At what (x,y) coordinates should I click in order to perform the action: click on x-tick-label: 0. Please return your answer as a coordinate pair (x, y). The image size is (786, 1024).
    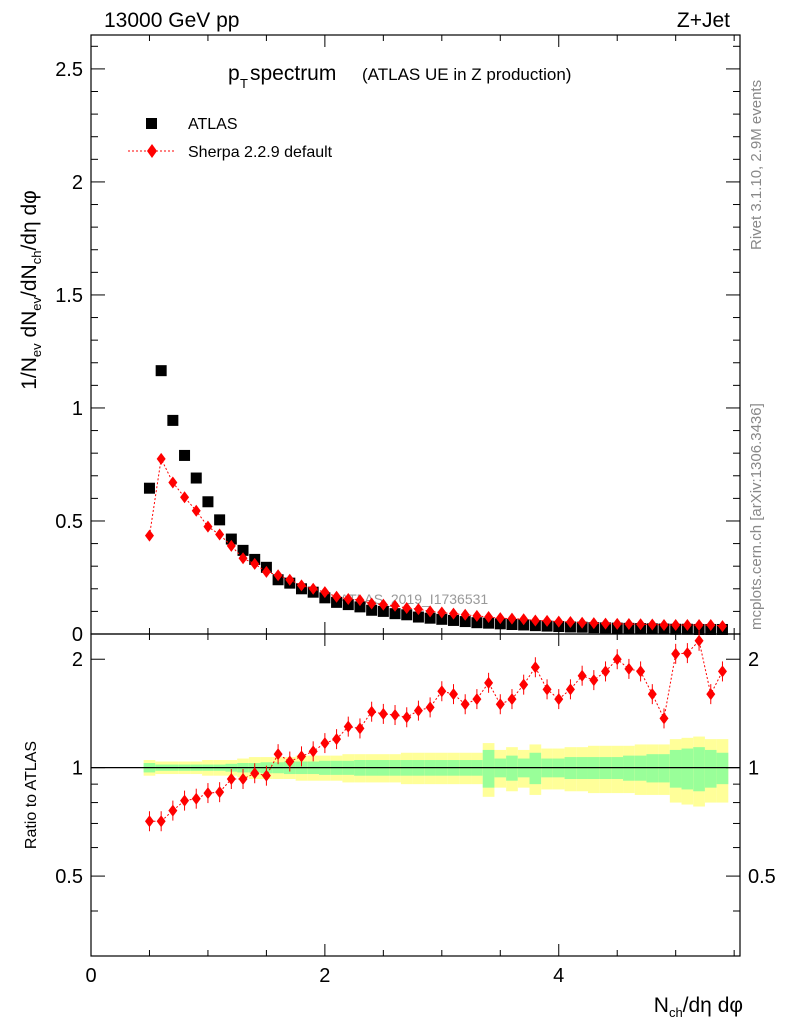
    Looking at the image, I should click on (90, 976).